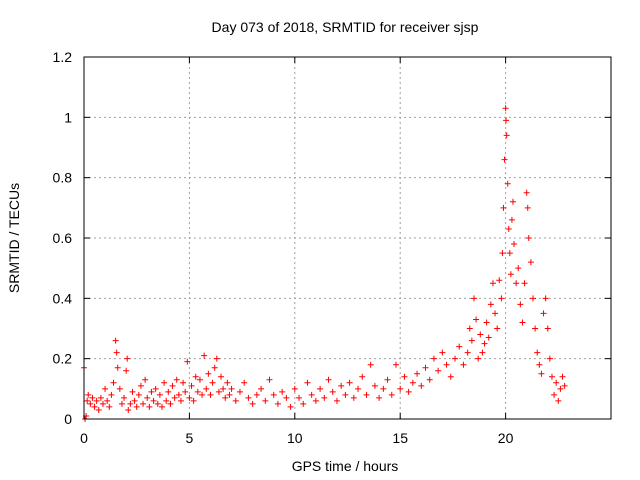  I want to click on y-tick-label: 0.2, so click(63, 359).